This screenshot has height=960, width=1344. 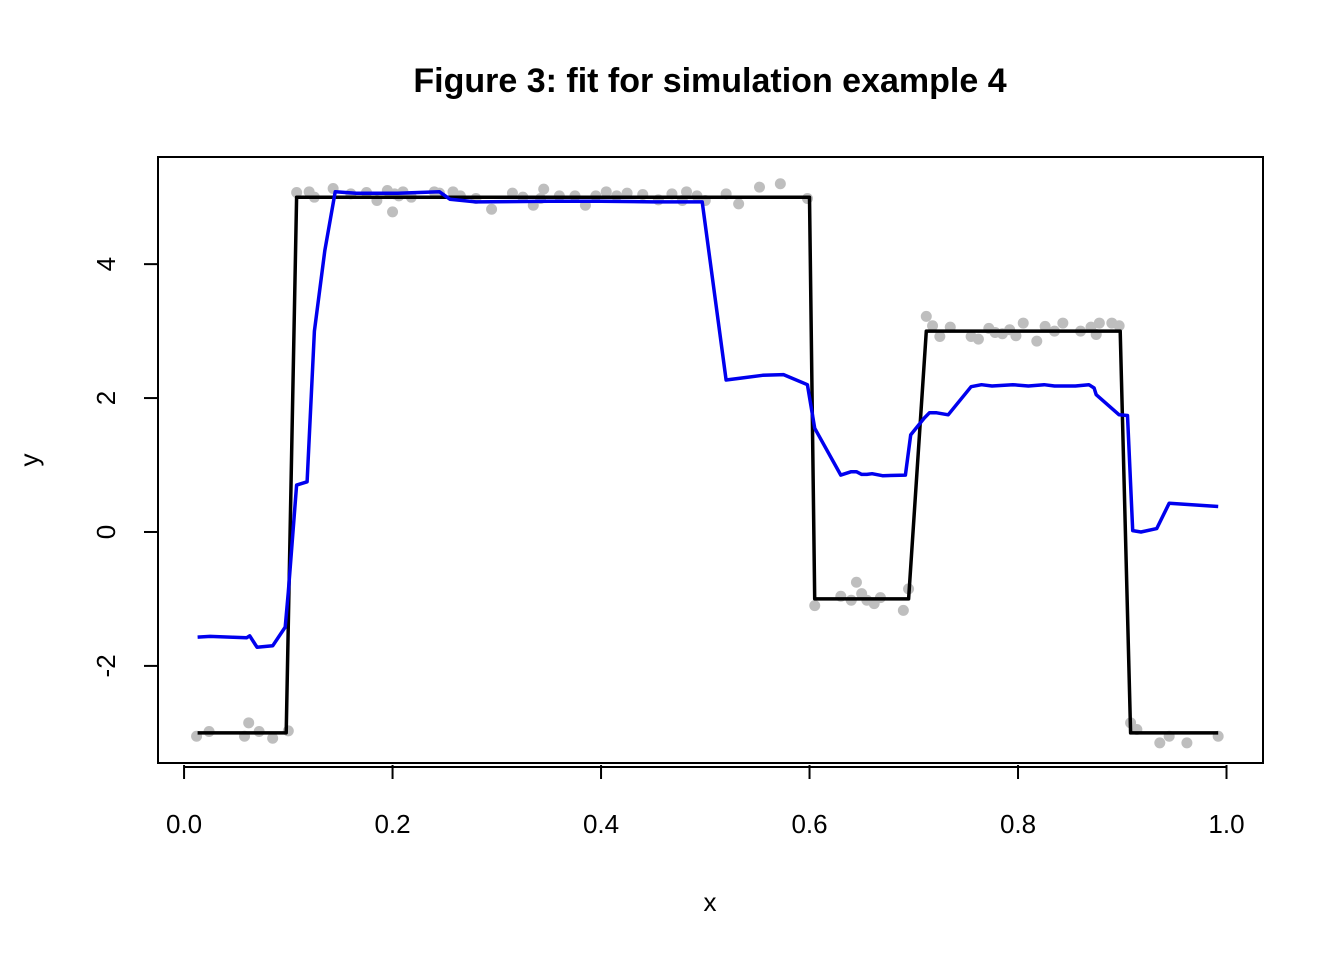 I want to click on x-tick-label: 1.0, so click(x=1226, y=824).